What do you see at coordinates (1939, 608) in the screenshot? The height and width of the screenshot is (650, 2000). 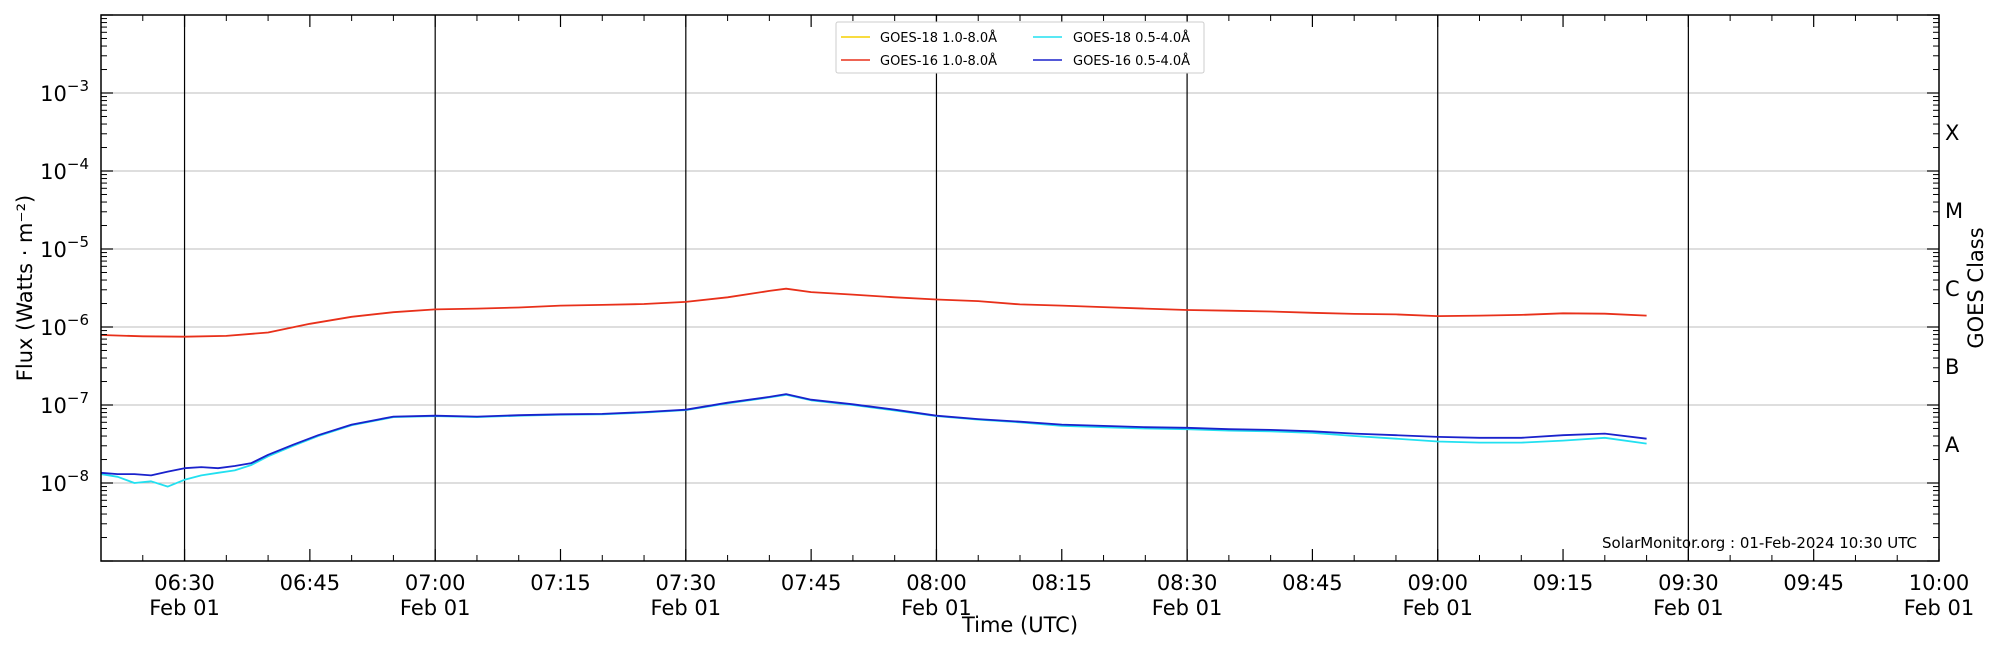 I see `x-tick-date-14: Feb 01` at bounding box center [1939, 608].